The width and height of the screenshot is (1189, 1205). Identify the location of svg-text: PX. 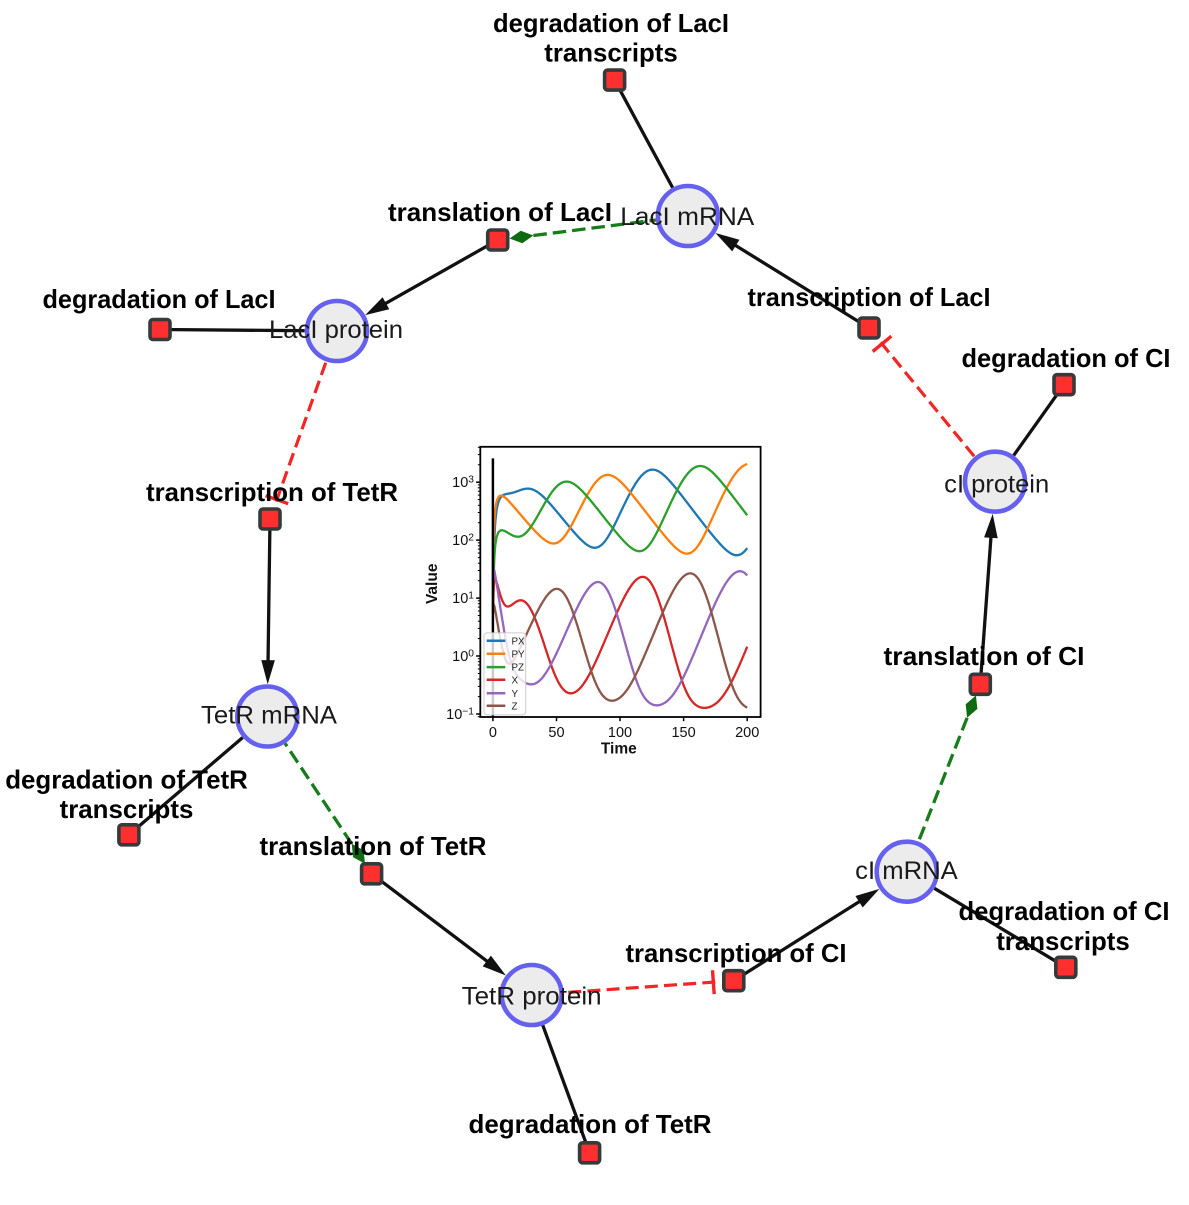
(519, 641).